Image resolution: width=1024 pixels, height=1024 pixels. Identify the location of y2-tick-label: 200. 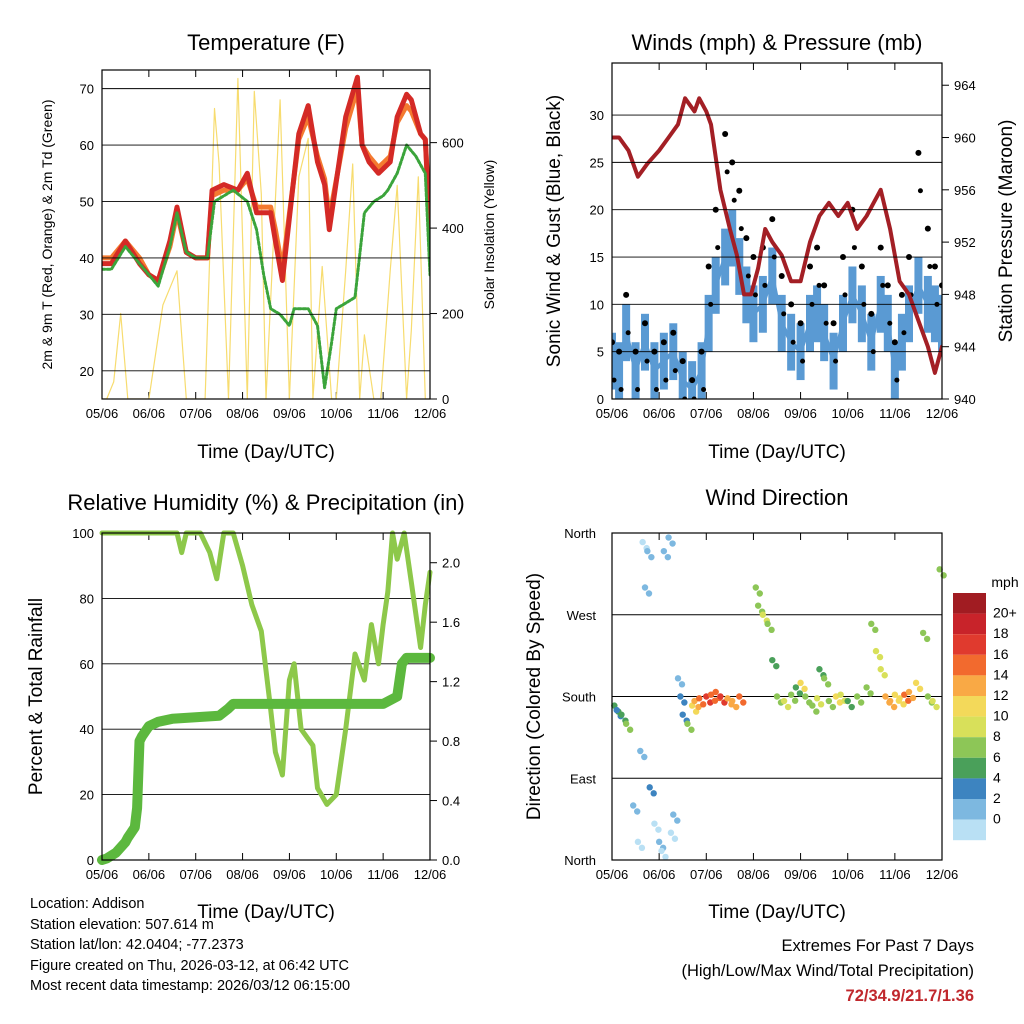
(453, 314).